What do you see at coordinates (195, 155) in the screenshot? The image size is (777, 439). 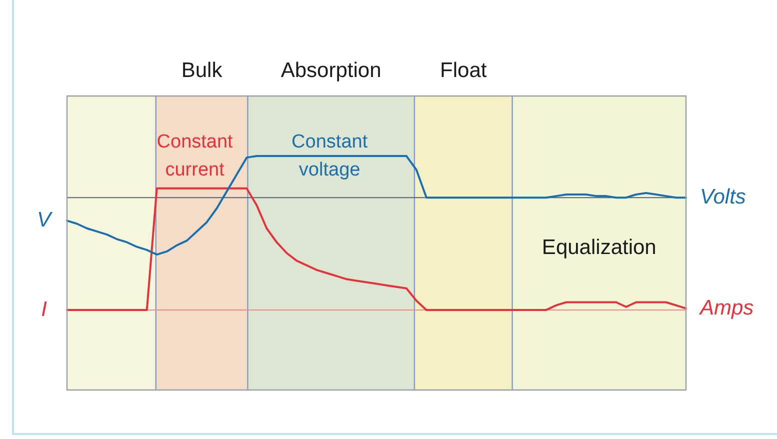 I see `annotation: Constant current` at bounding box center [195, 155].